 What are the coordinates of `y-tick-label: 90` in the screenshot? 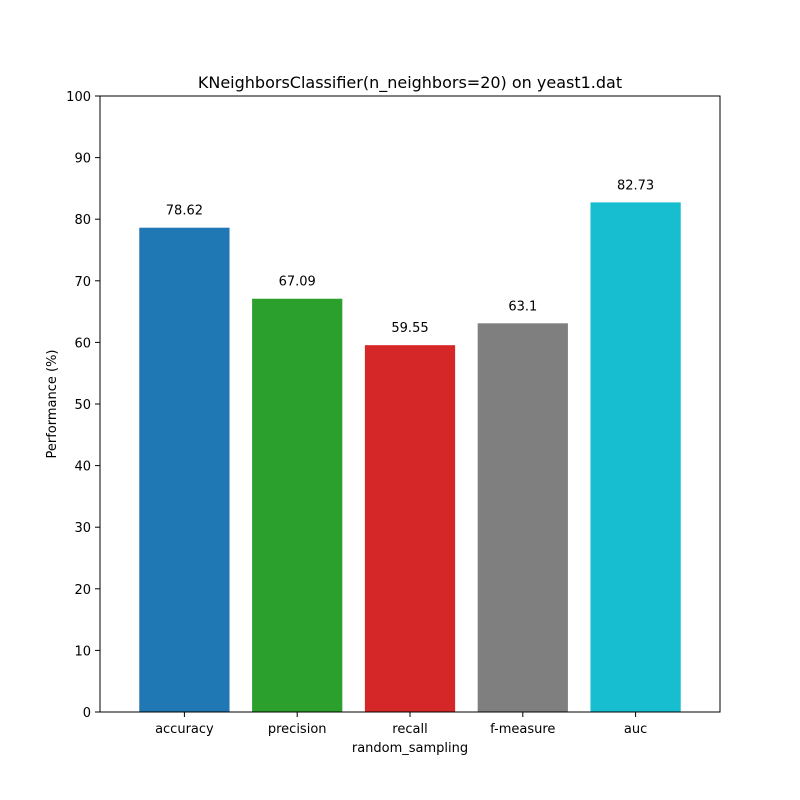 It's located at (82, 159).